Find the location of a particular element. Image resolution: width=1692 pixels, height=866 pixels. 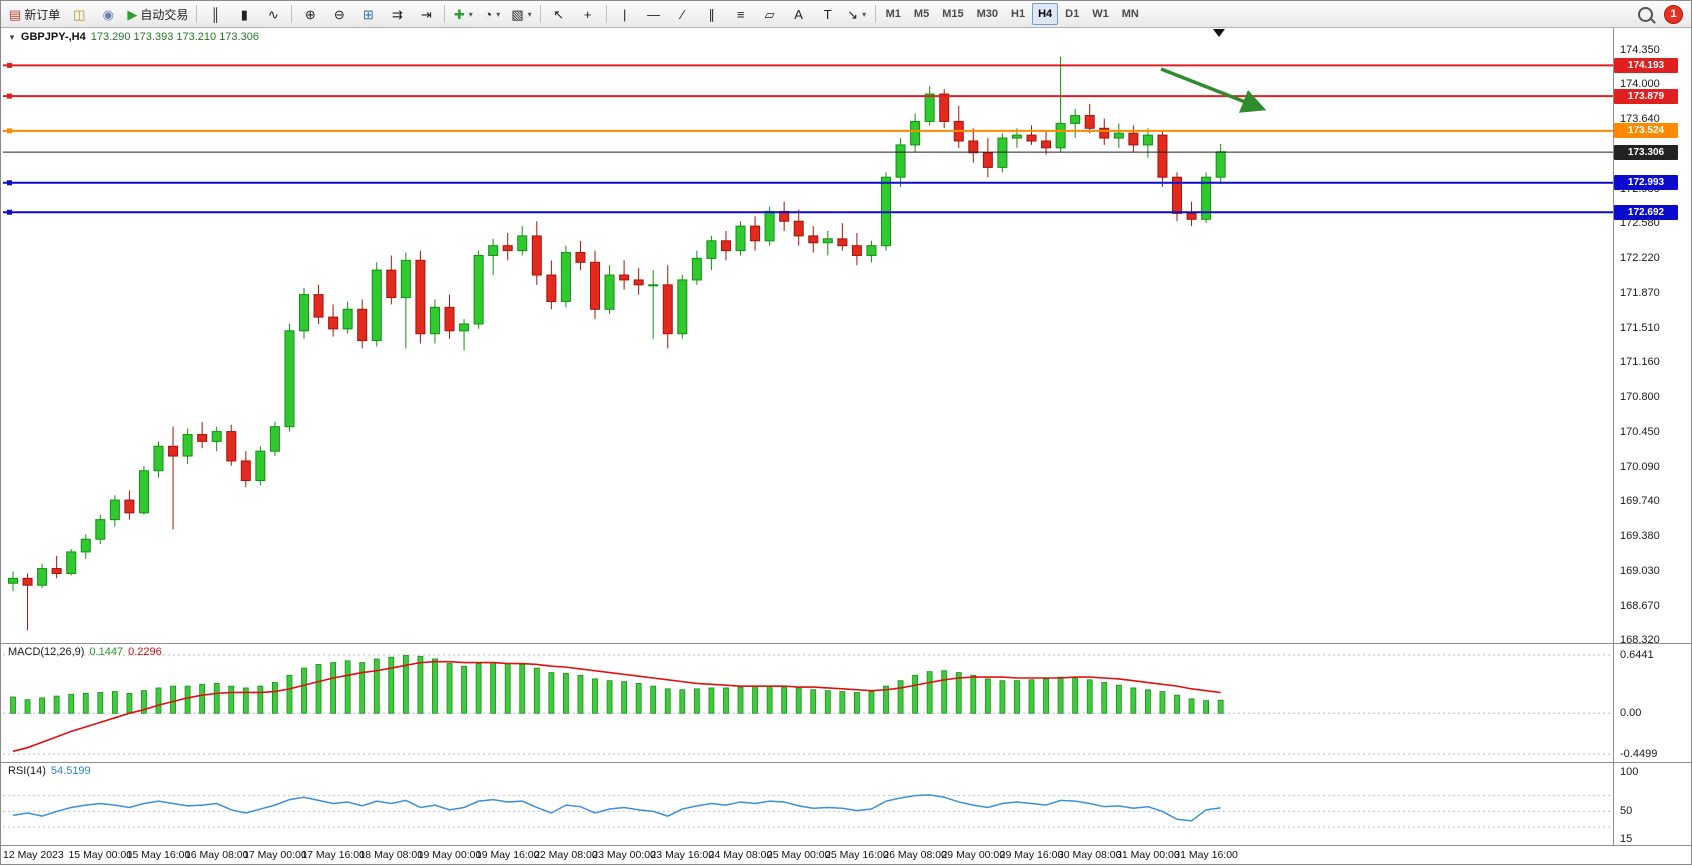

search-icon is located at coordinates (1645, 14).